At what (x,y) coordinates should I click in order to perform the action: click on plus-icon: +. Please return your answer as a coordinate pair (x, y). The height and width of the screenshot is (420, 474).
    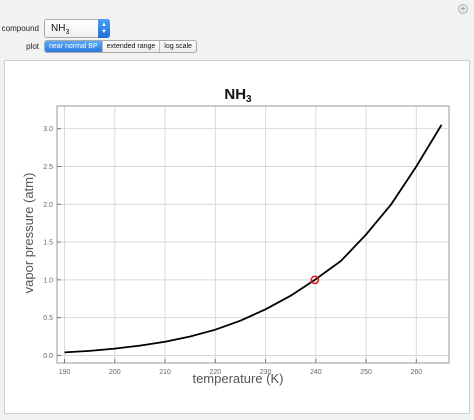
    Looking at the image, I should click on (463, 9).